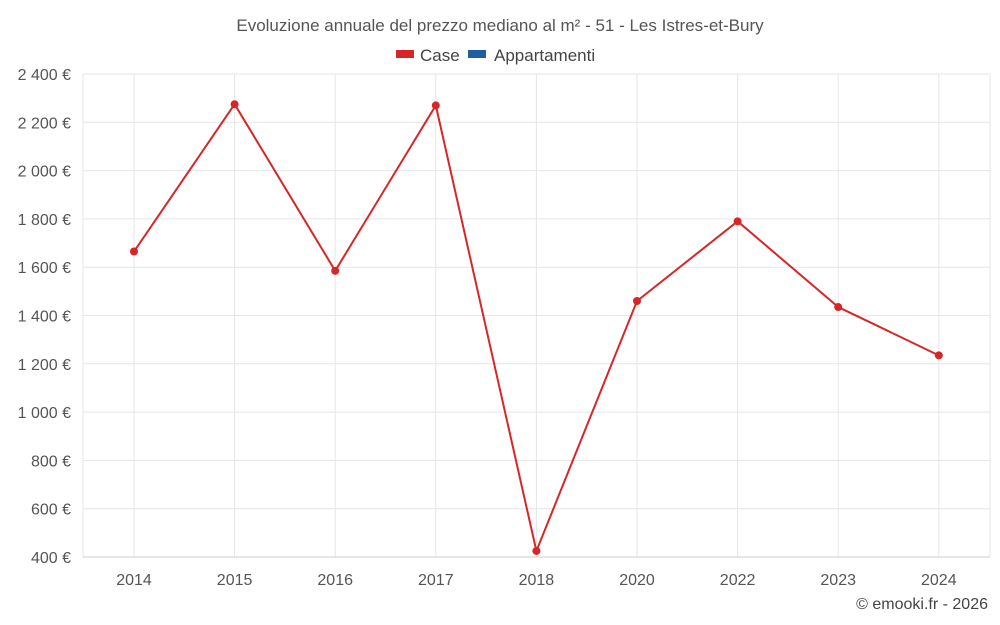 This screenshot has height=625, width=1000. Describe the element at coordinates (637, 580) in the screenshot. I see `x-tick-label: 2020` at that location.